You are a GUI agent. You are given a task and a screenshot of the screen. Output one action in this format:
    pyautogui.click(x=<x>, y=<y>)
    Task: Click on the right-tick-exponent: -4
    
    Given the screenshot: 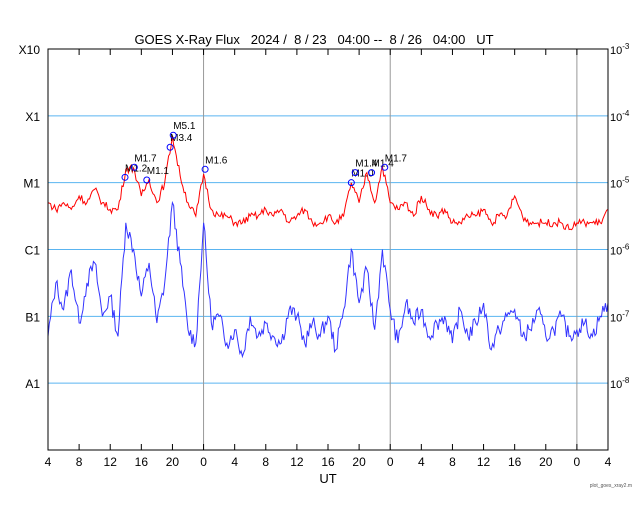 What is the action you would take?
    pyautogui.click(x=626, y=113)
    